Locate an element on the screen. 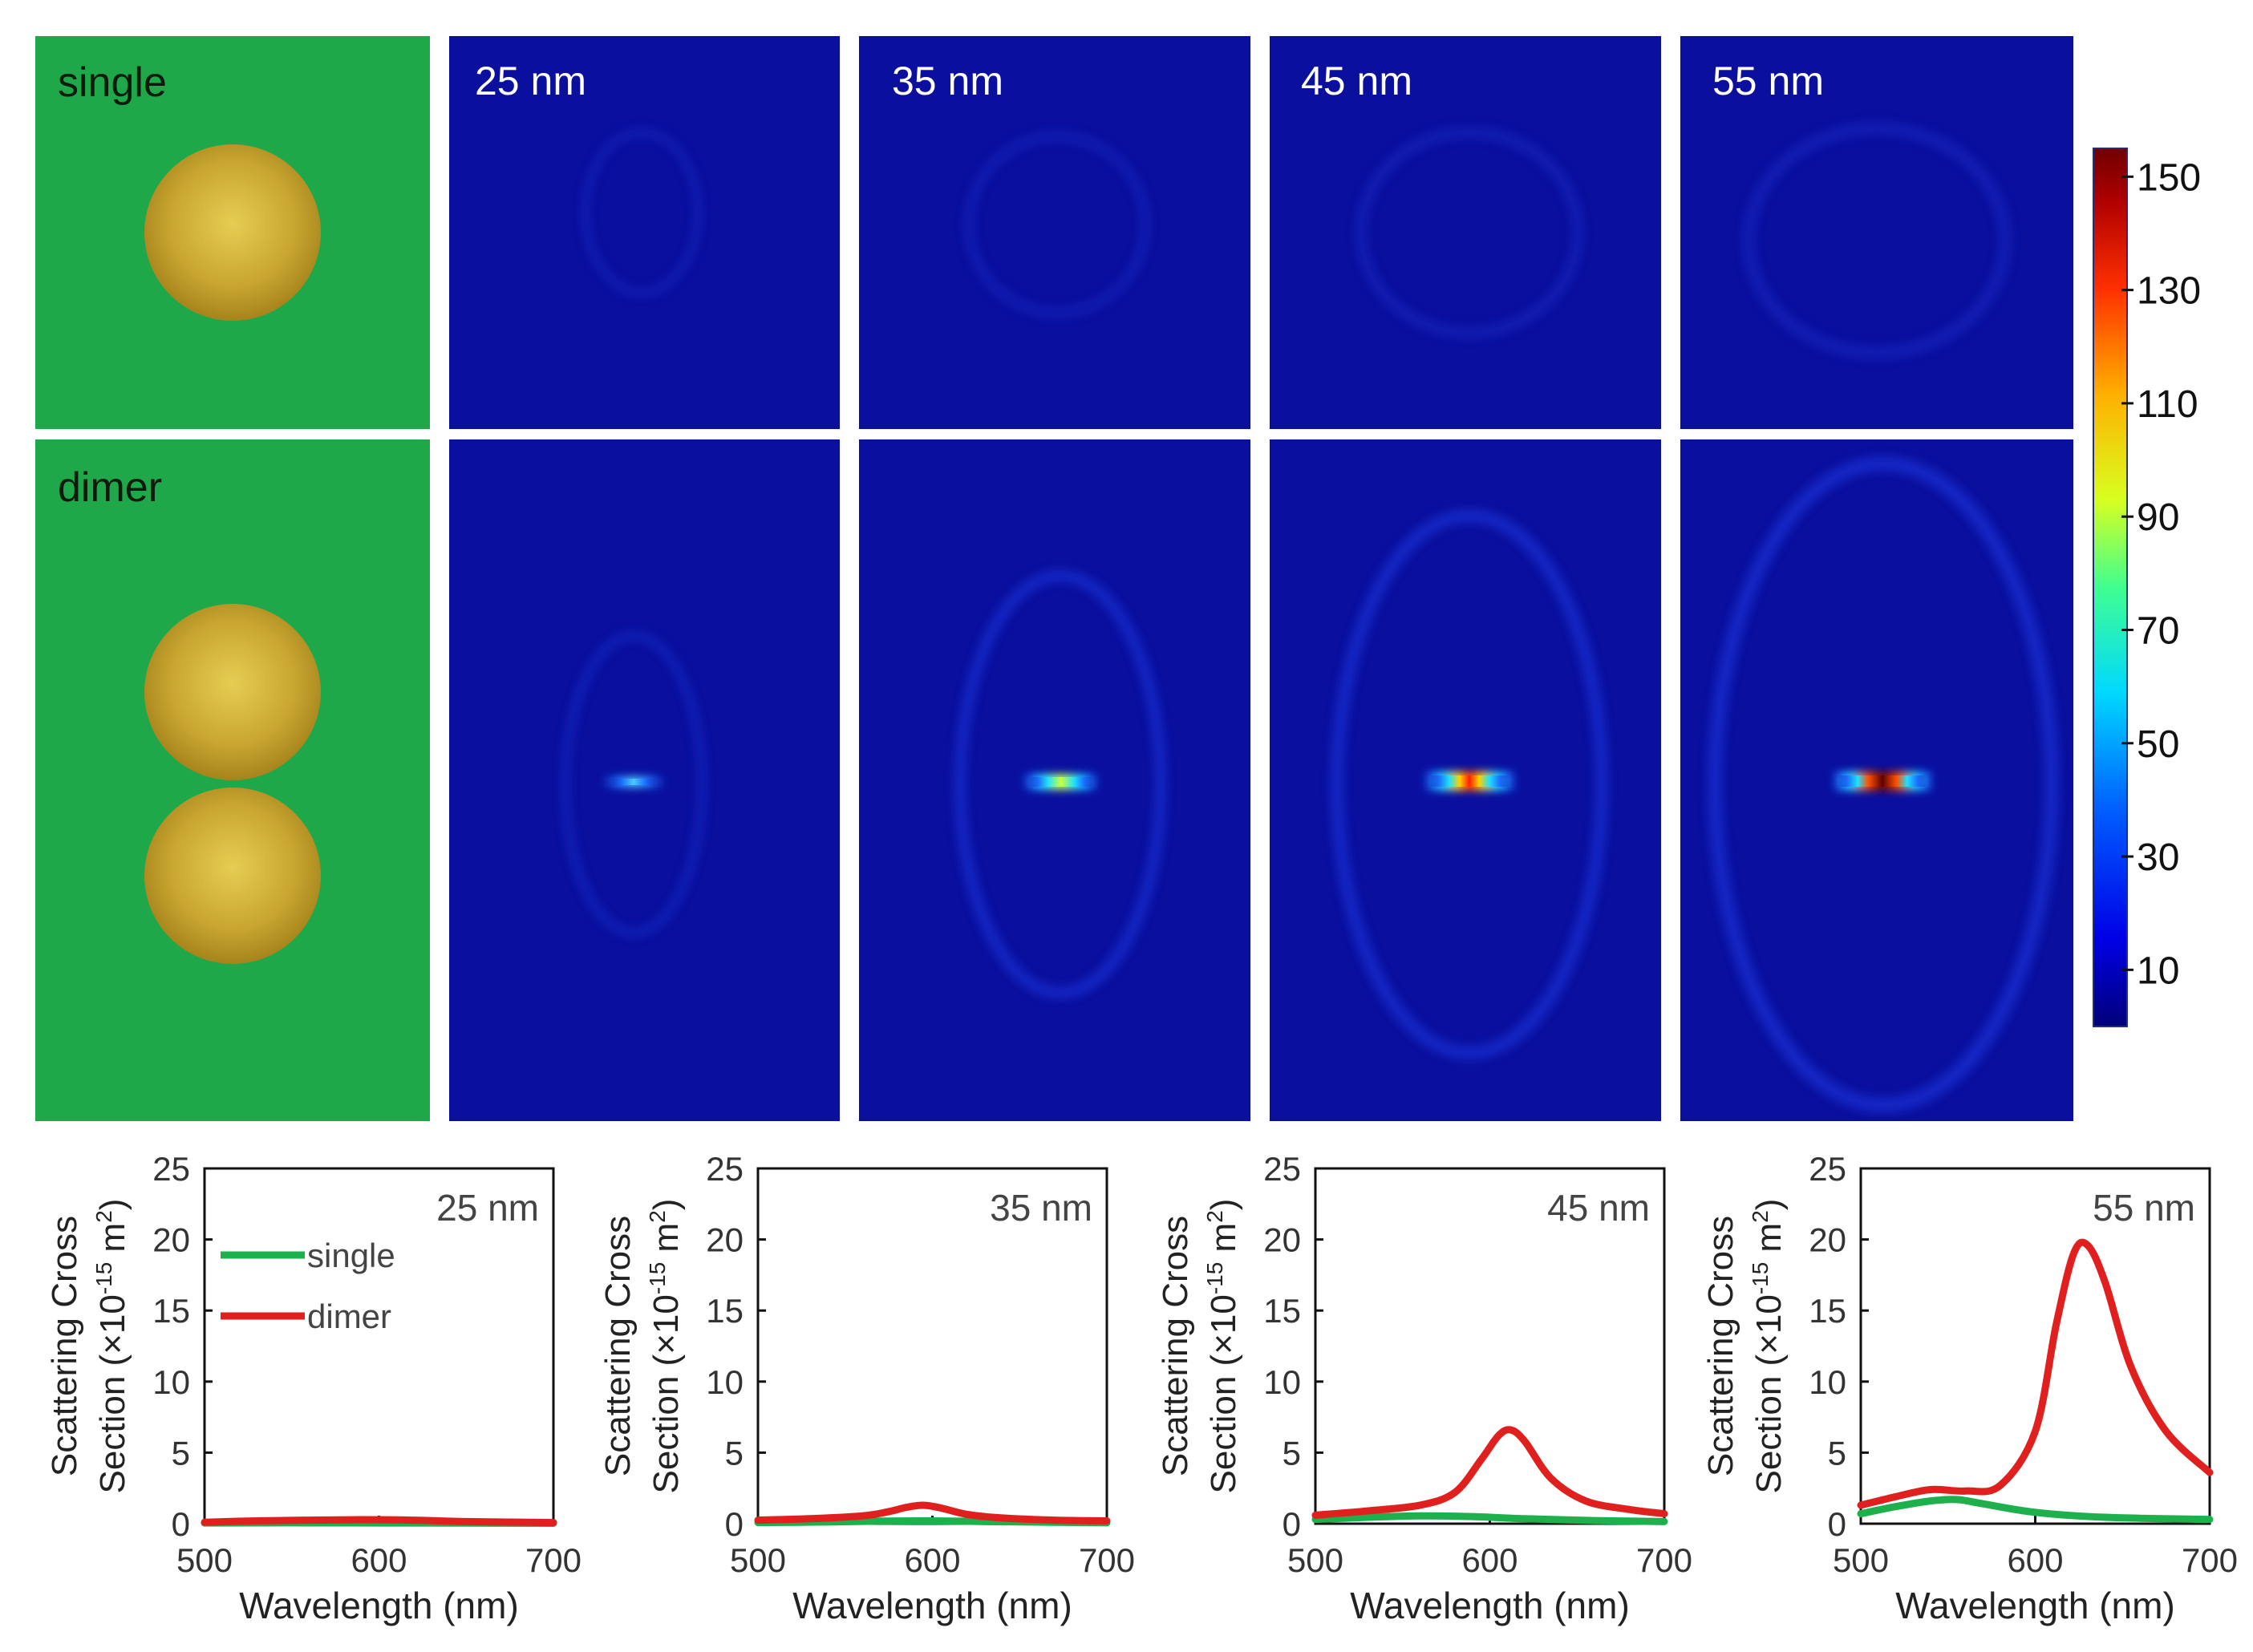  colorbar-tick-label: 130 is located at coordinates (2169, 291).